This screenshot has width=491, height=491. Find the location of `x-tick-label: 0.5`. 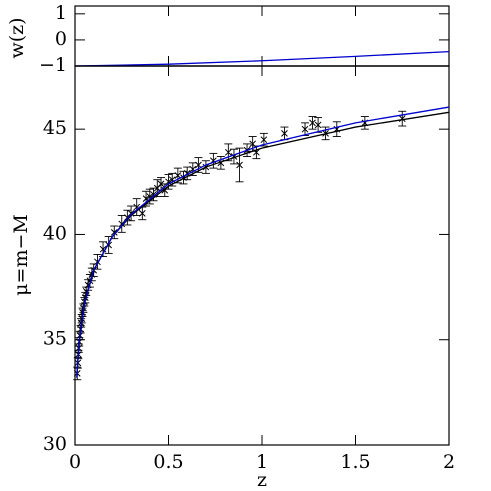

x-tick-label: 0.5 is located at coordinates (168, 462).